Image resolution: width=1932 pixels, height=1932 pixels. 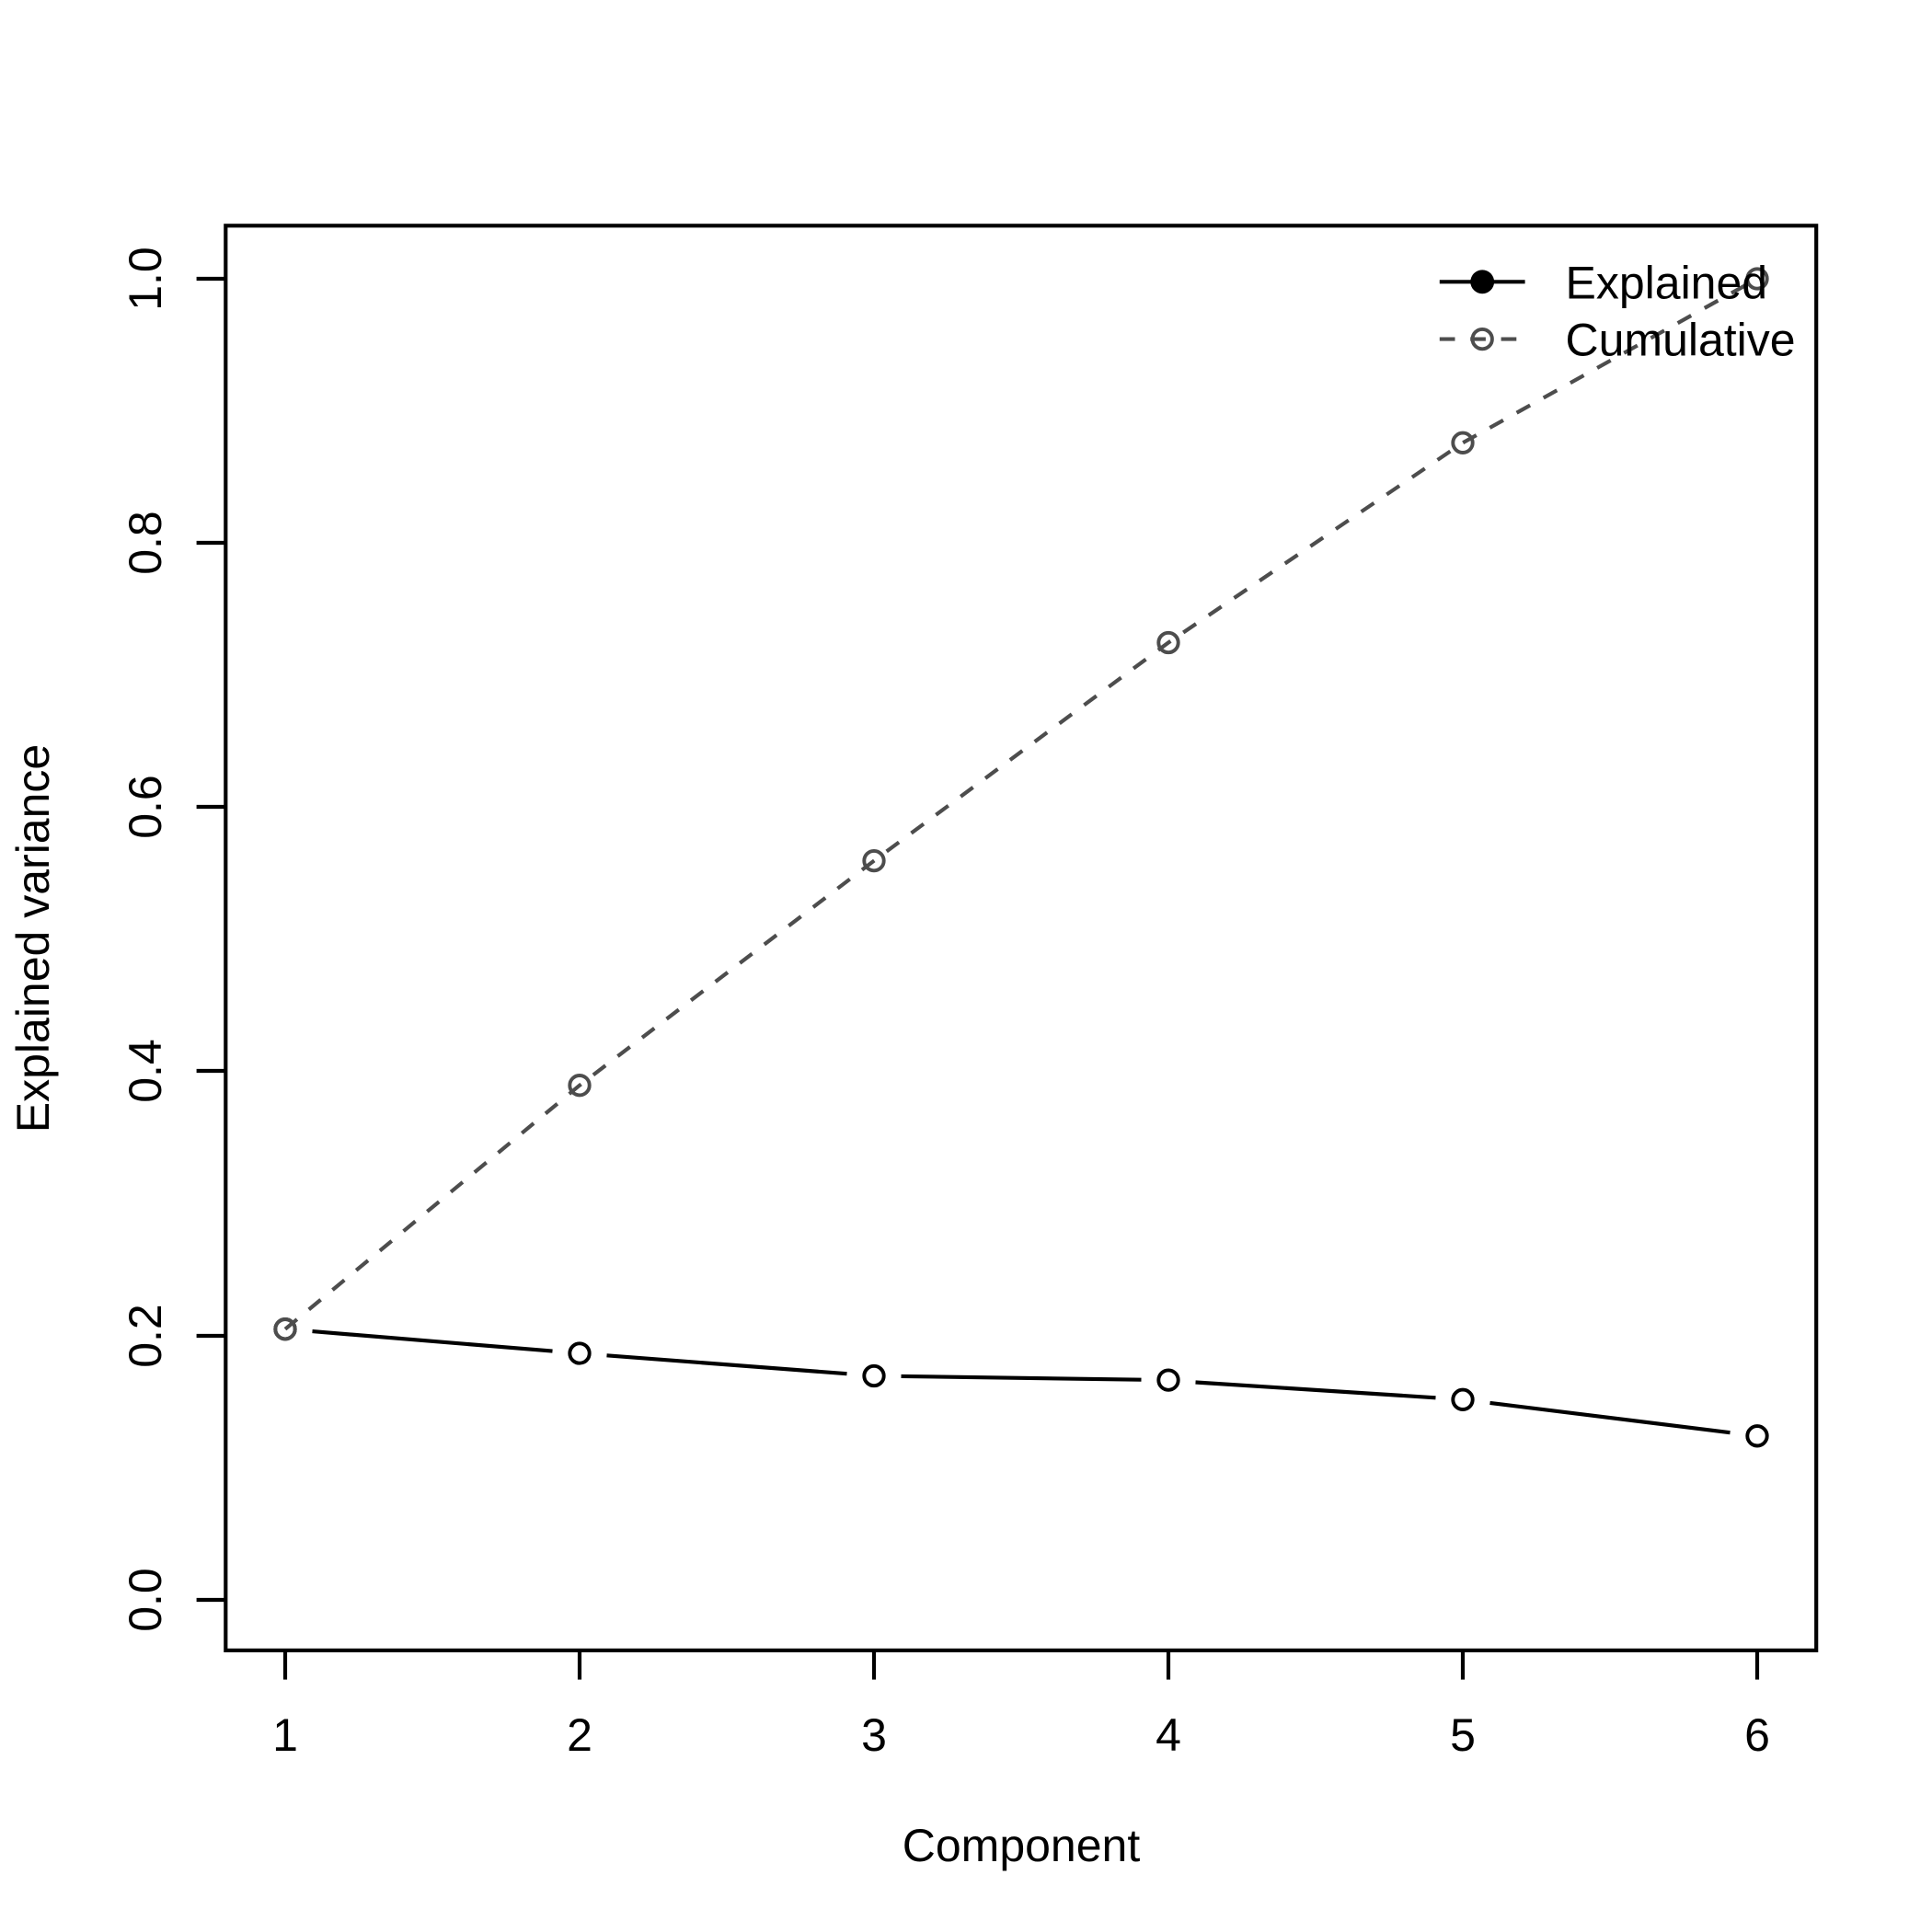 What do you see at coordinates (145, 543) in the screenshot?
I see `svg-text: 0.8` at bounding box center [145, 543].